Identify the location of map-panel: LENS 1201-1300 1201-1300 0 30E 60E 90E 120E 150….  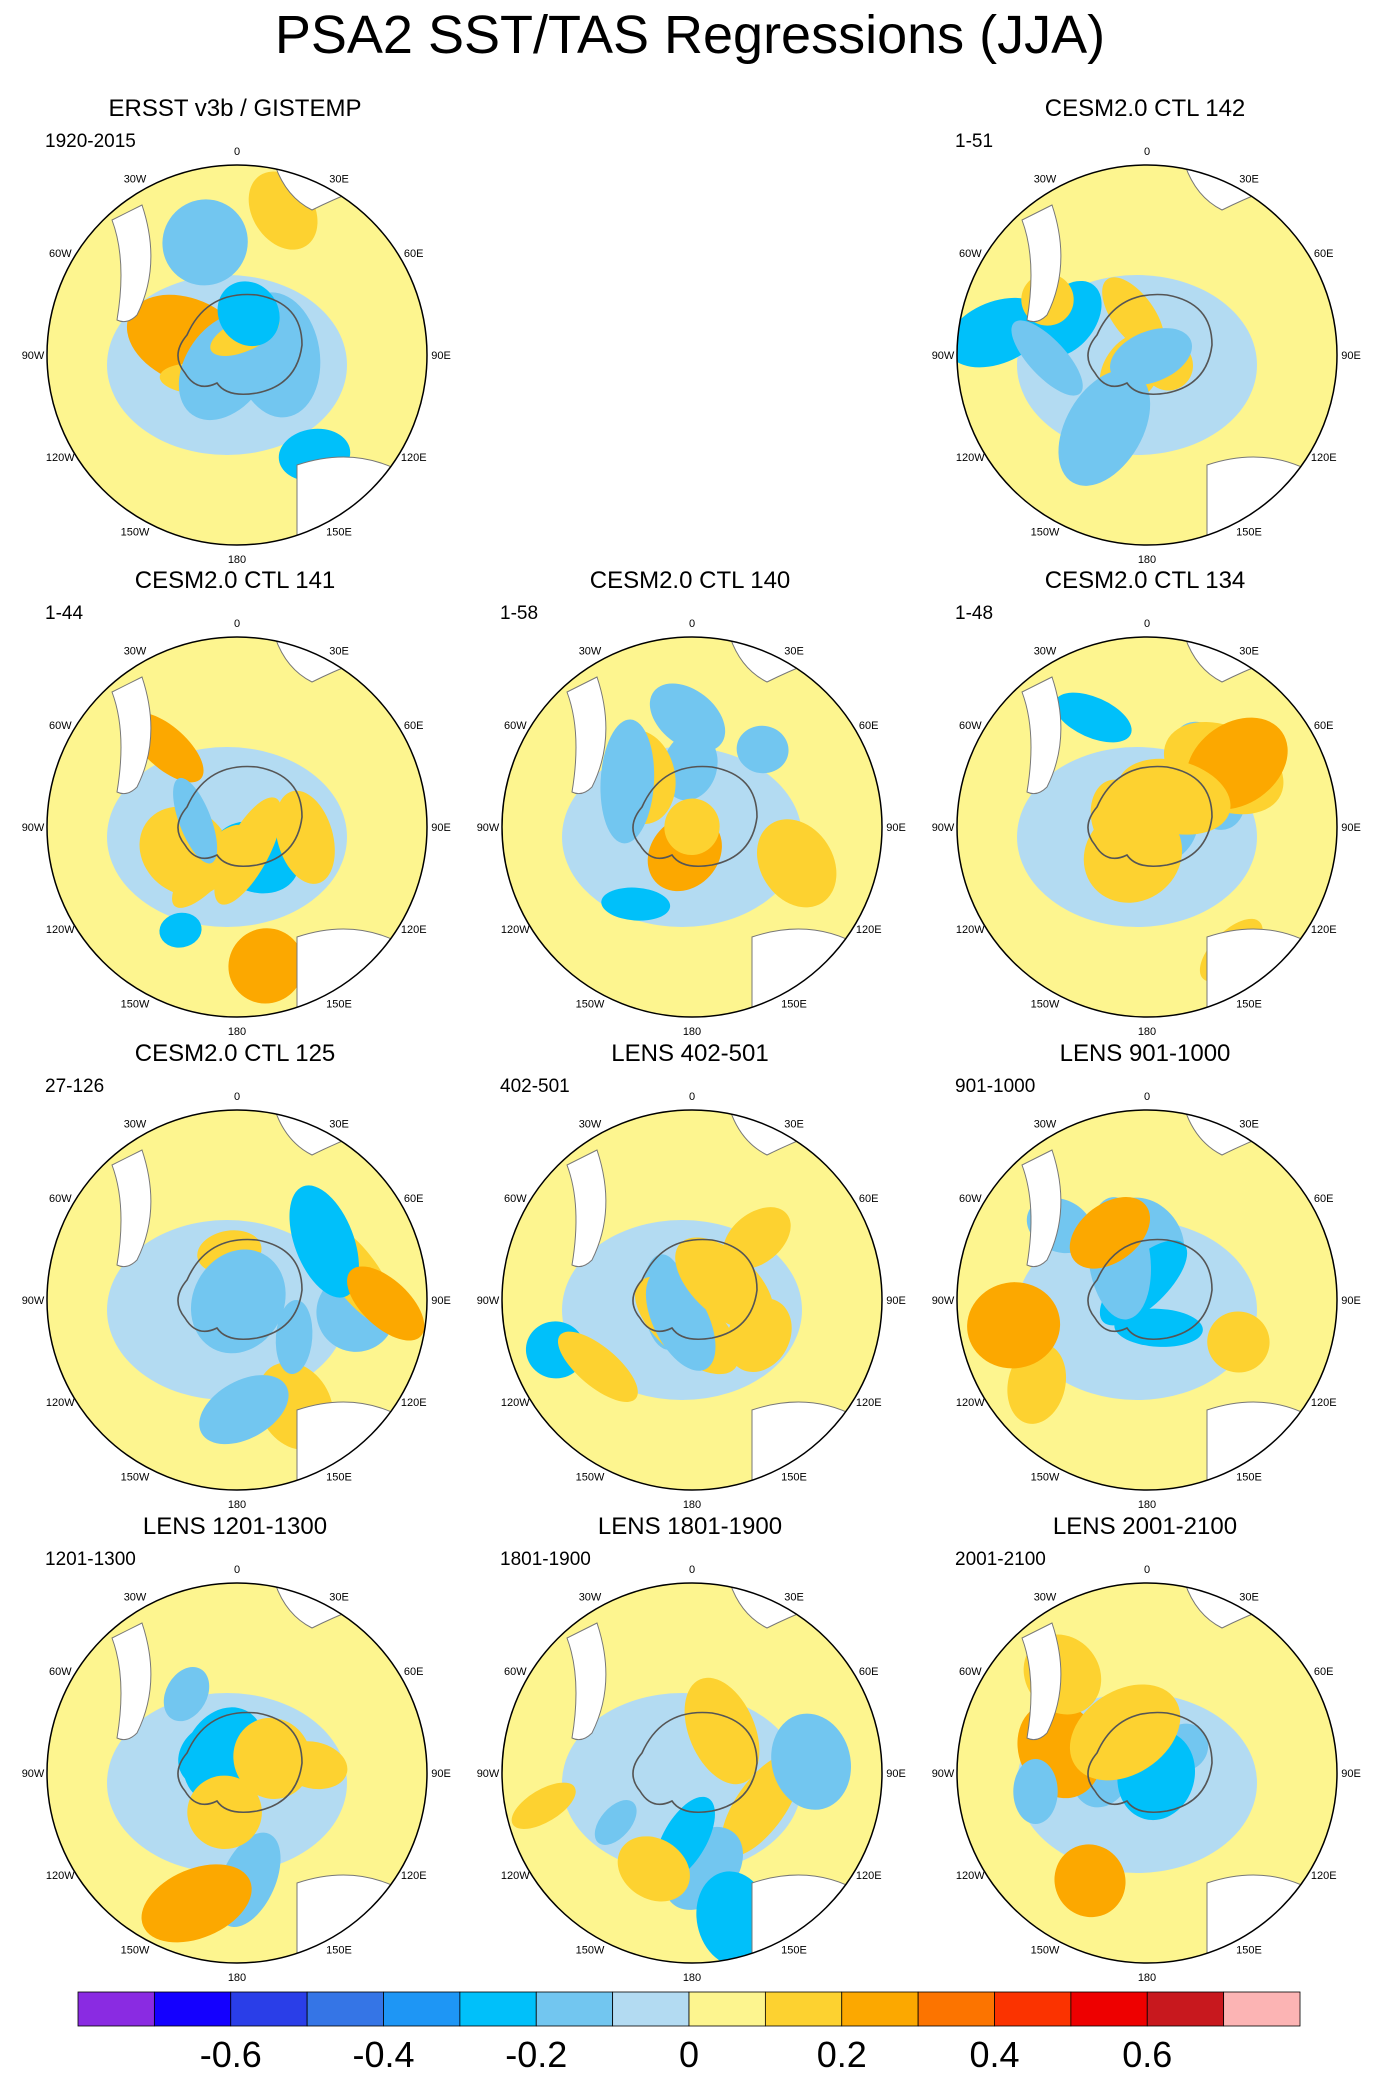
(235, 1748).